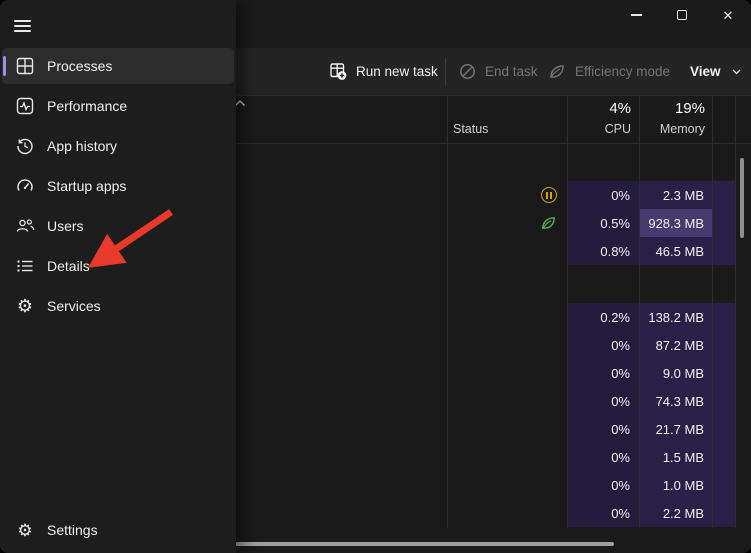 The width and height of the screenshot is (751, 553). Describe the element at coordinates (240, 103) in the screenshot. I see `sort-ascending-icon` at that location.